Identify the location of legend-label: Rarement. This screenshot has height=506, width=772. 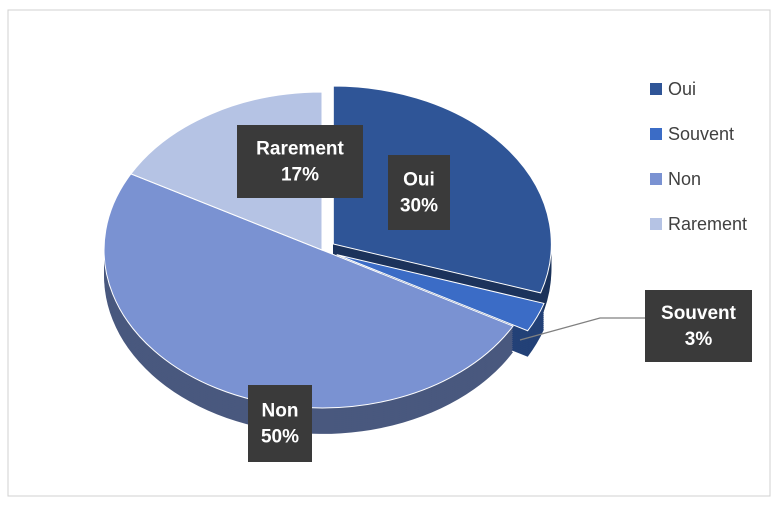
(707, 224).